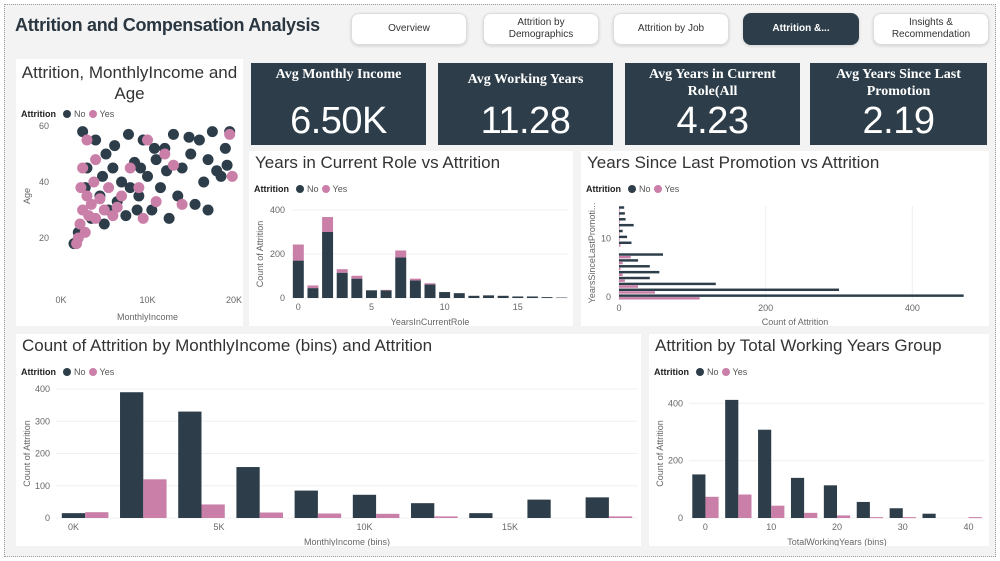 The height and width of the screenshot is (561, 1000). I want to click on y-tick-label: 200, so click(277, 254).